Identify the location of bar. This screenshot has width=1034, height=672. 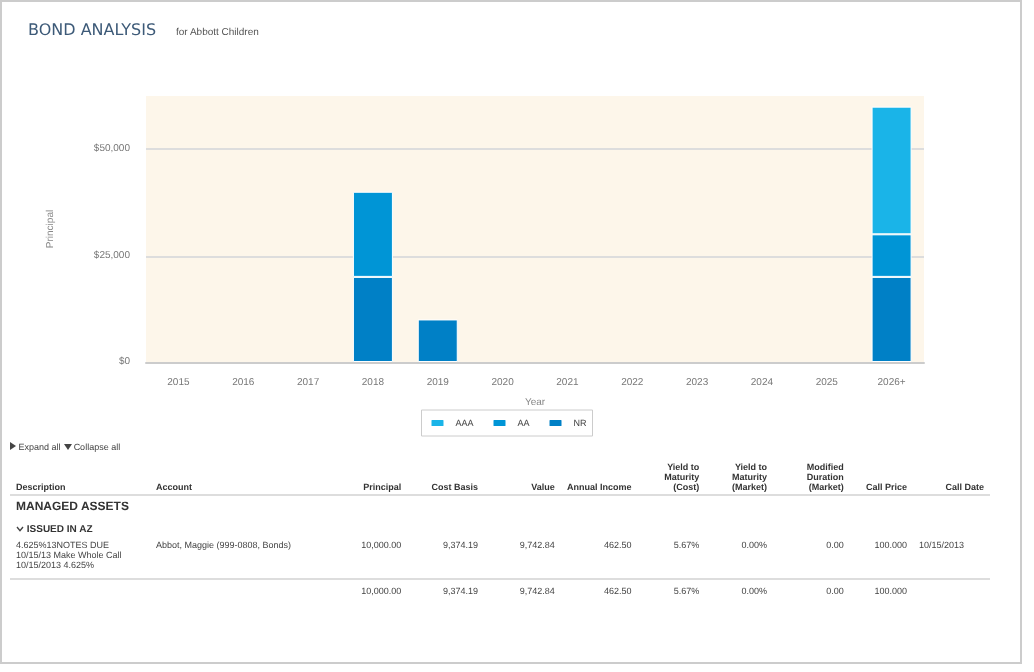
(437, 340).